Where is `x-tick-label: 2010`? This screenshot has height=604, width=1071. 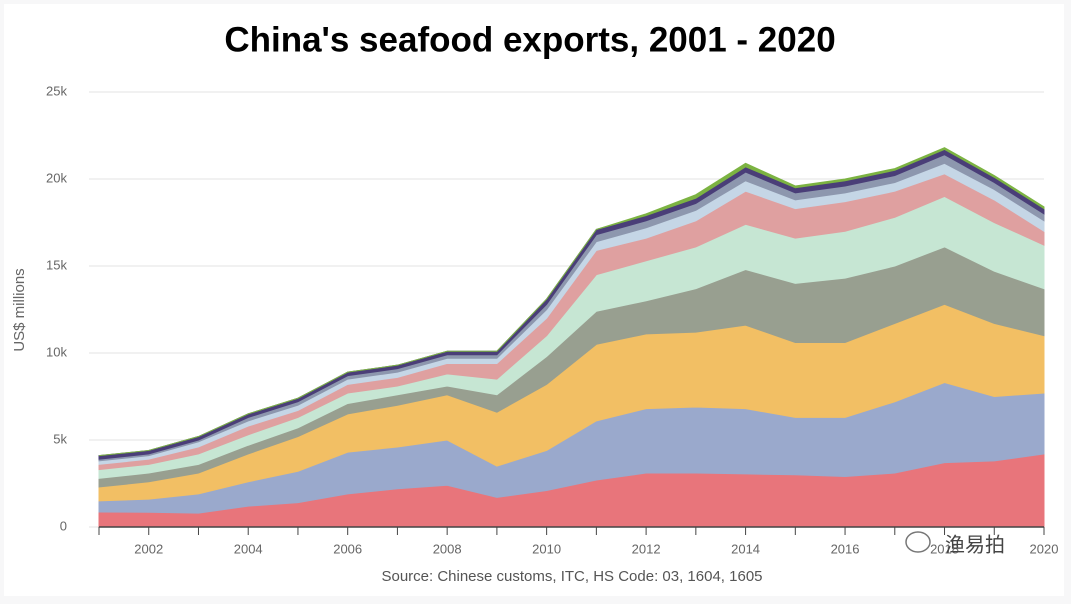
x-tick-label: 2010 is located at coordinates (546, 548).